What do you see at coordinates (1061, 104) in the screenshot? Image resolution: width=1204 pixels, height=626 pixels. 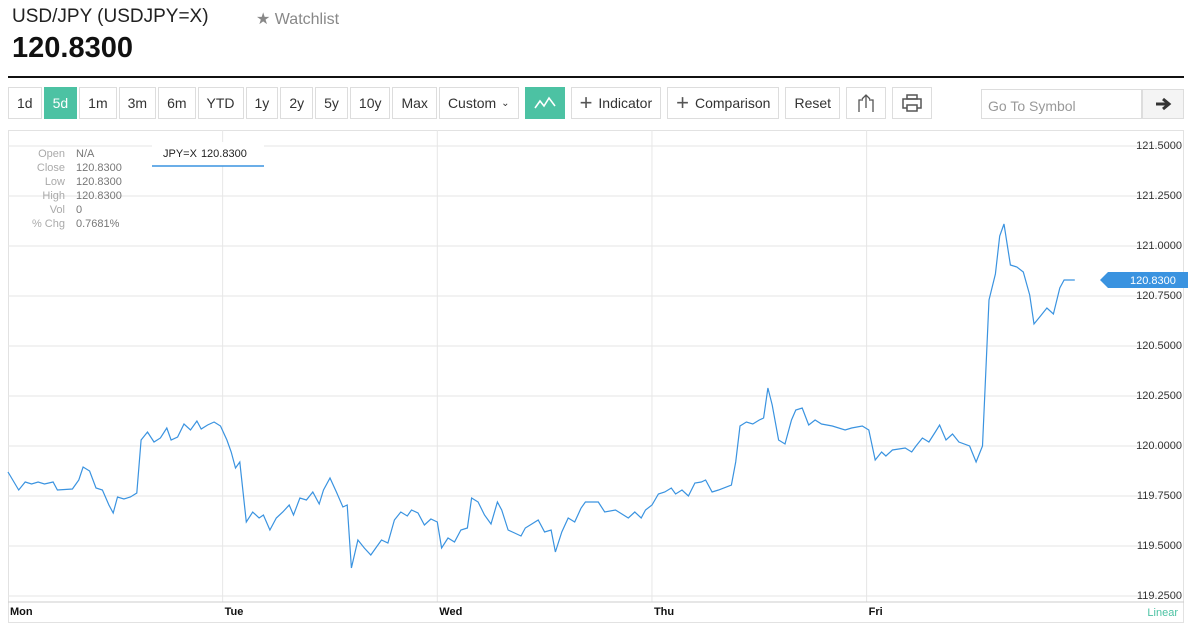 I see `symbol-search: Go To Symbol` at bounding box center [1061, 104].